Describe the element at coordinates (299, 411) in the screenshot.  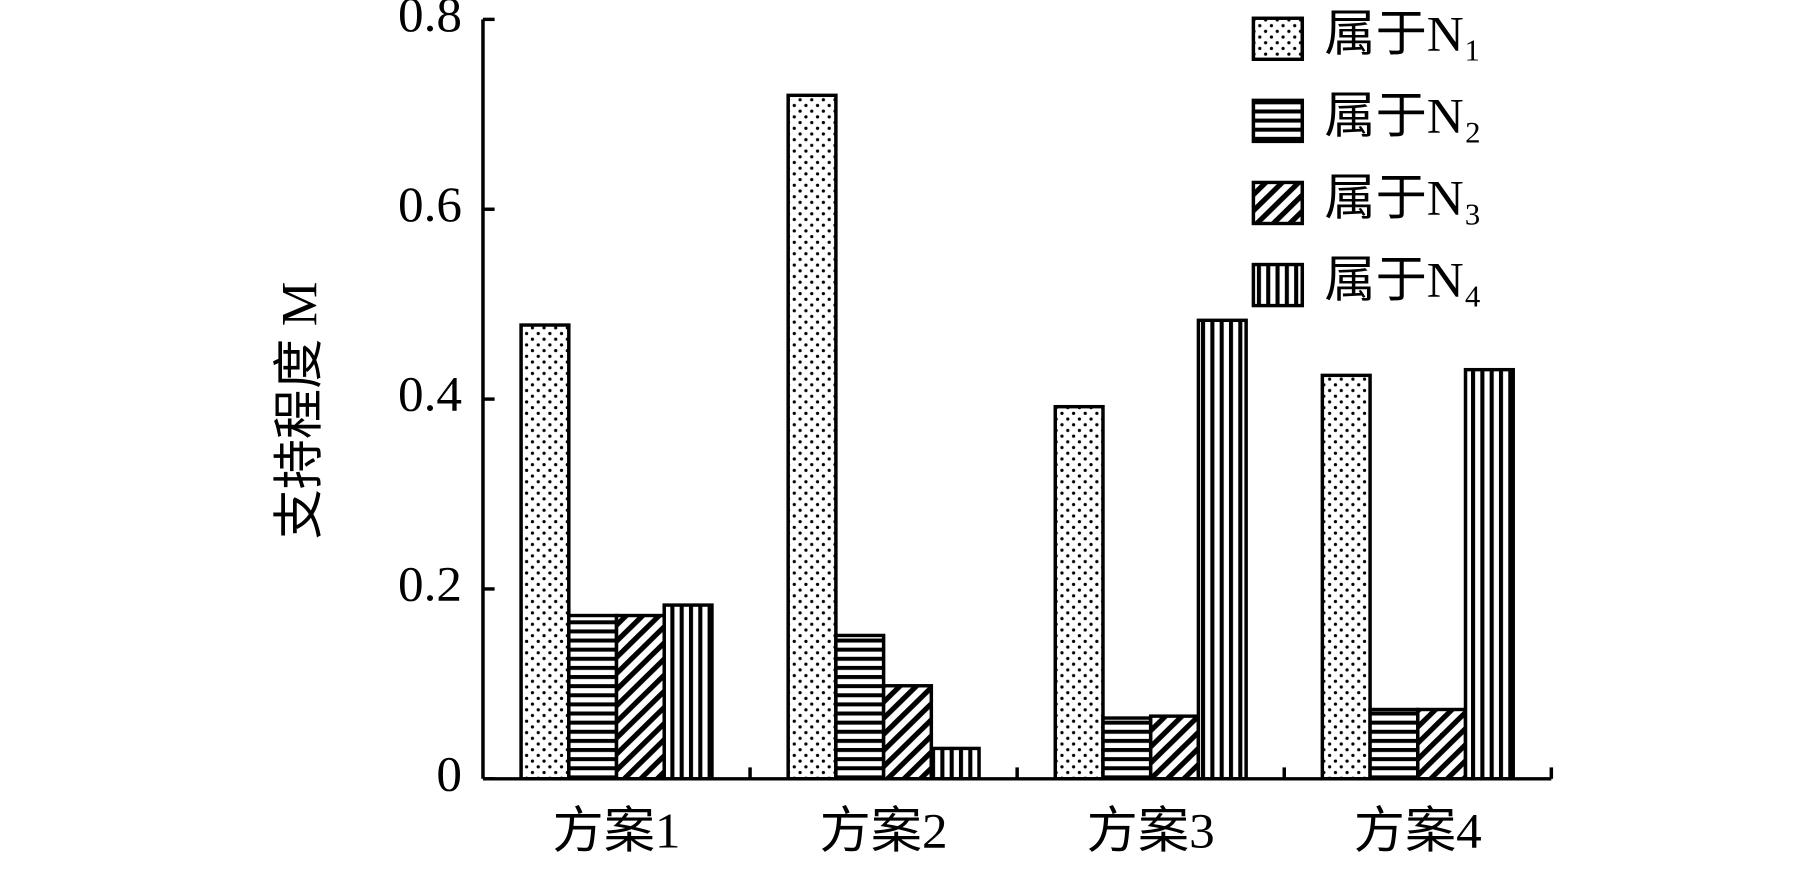
I see `y-axis-label: 支持程度 M` at that location.